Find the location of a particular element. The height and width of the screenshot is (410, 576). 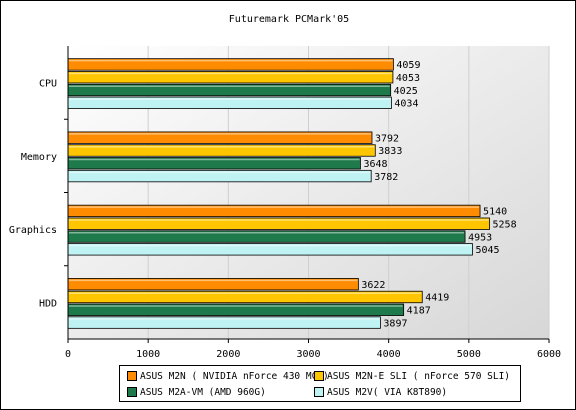

data-label: 4187 is located at coordinates (419, 311).